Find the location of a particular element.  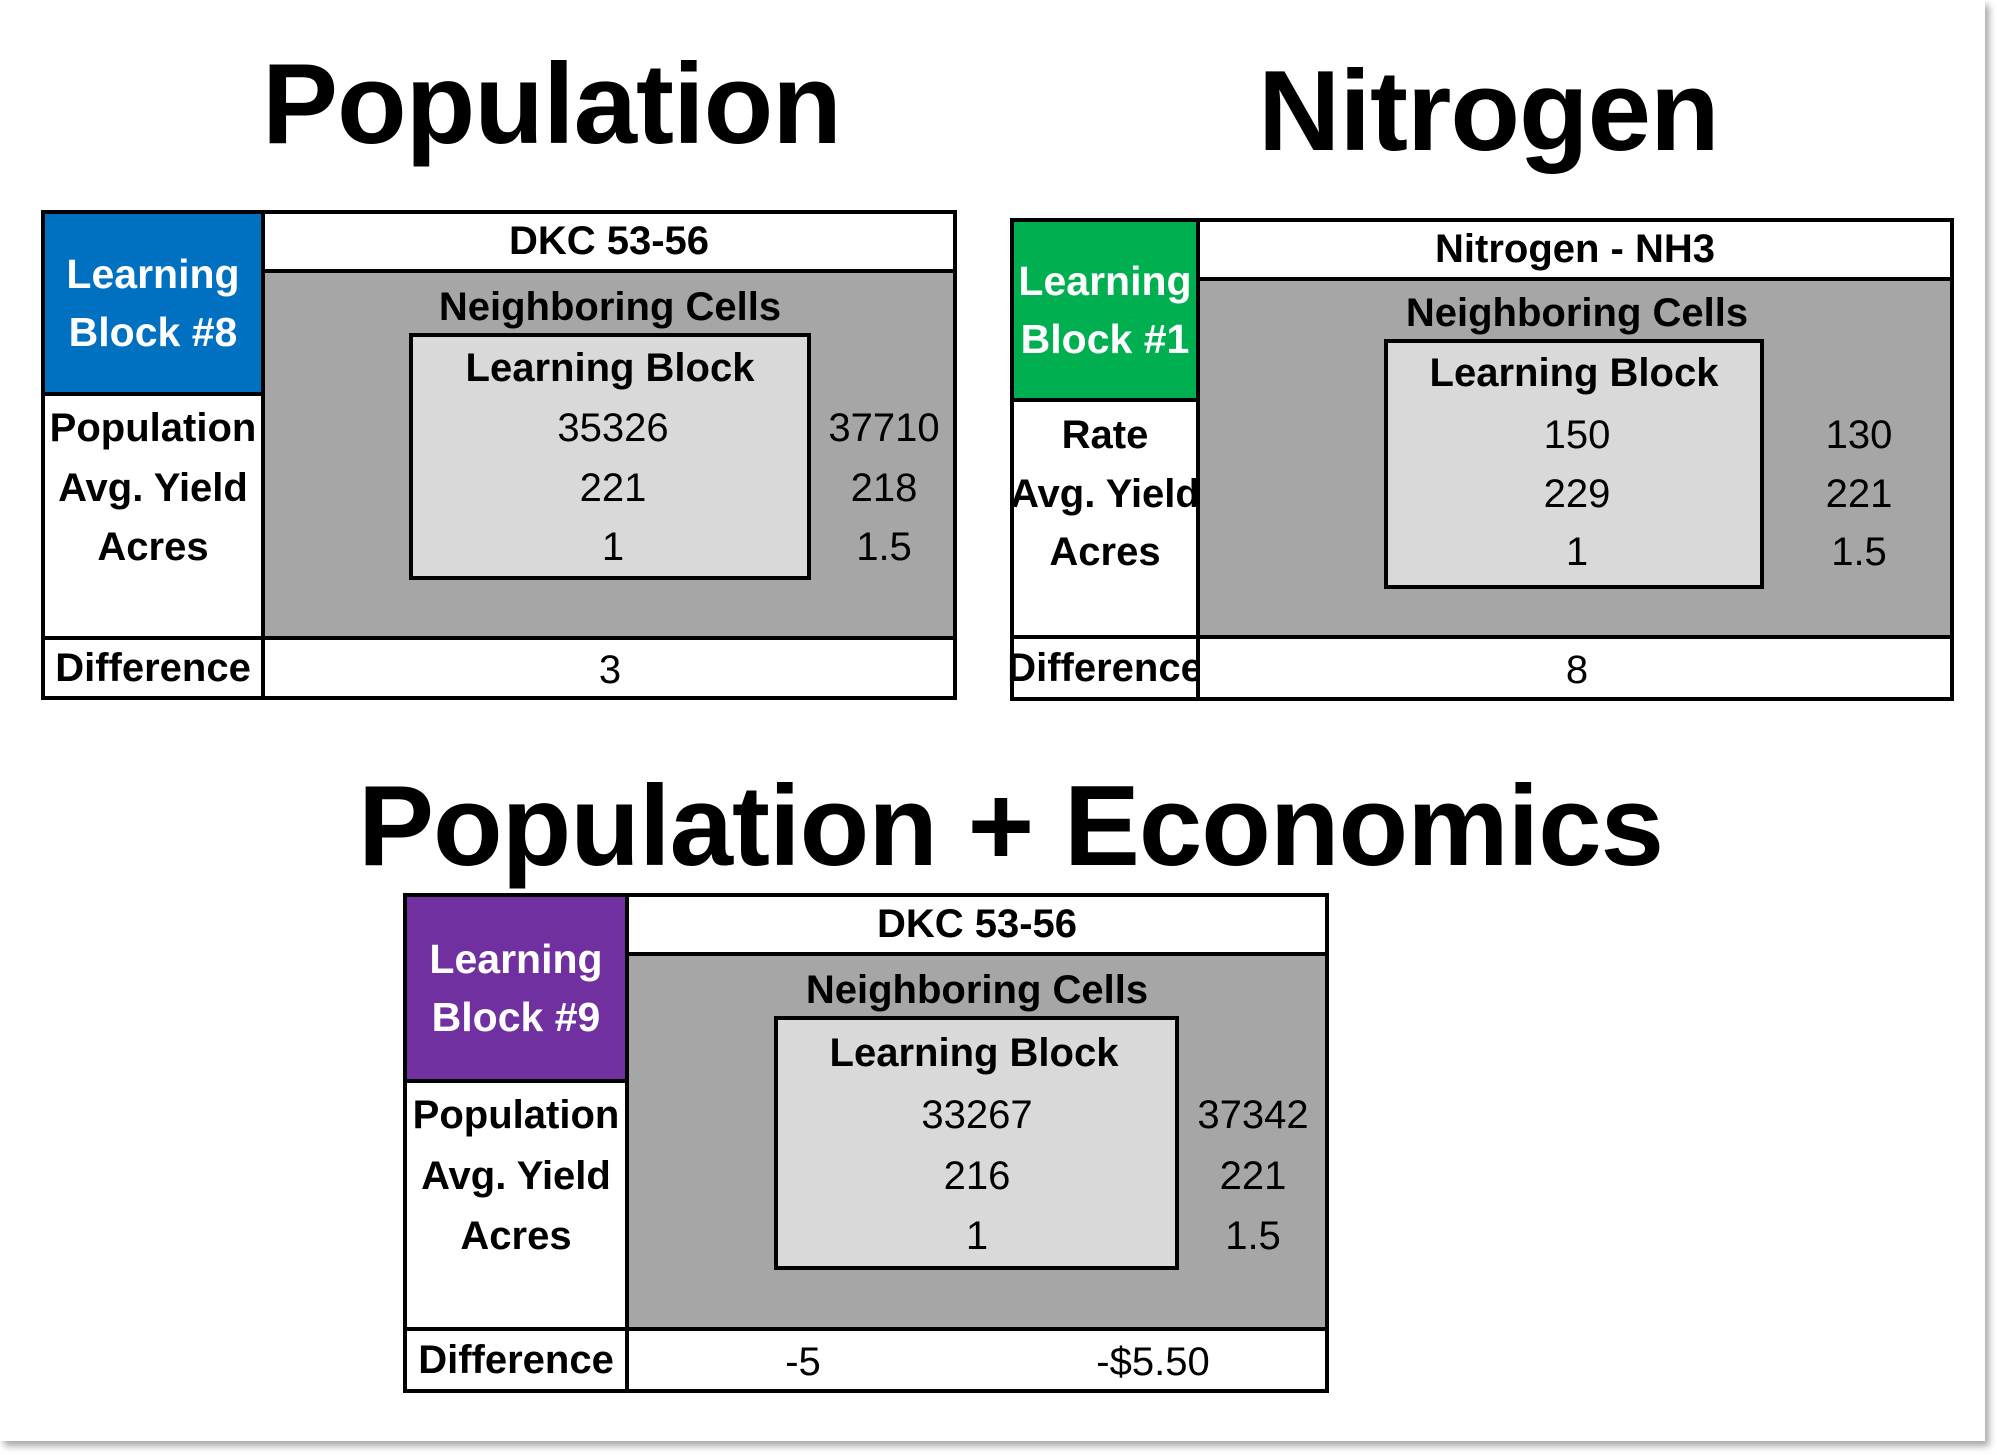

learning-block-value: 35326 is located at coordinates (613, 428).